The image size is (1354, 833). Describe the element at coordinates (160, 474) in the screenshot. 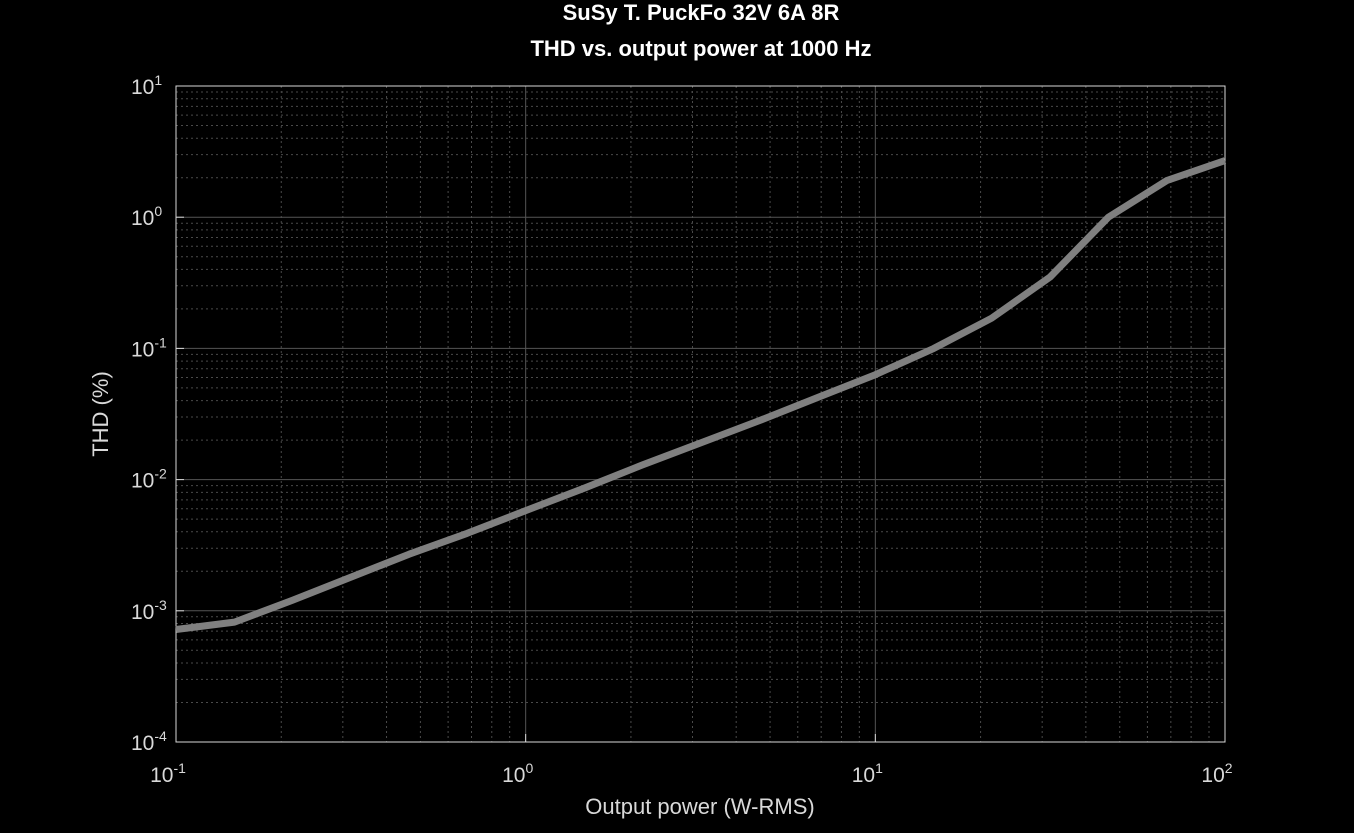

I see `y-tick-exponent: -2` at that location.